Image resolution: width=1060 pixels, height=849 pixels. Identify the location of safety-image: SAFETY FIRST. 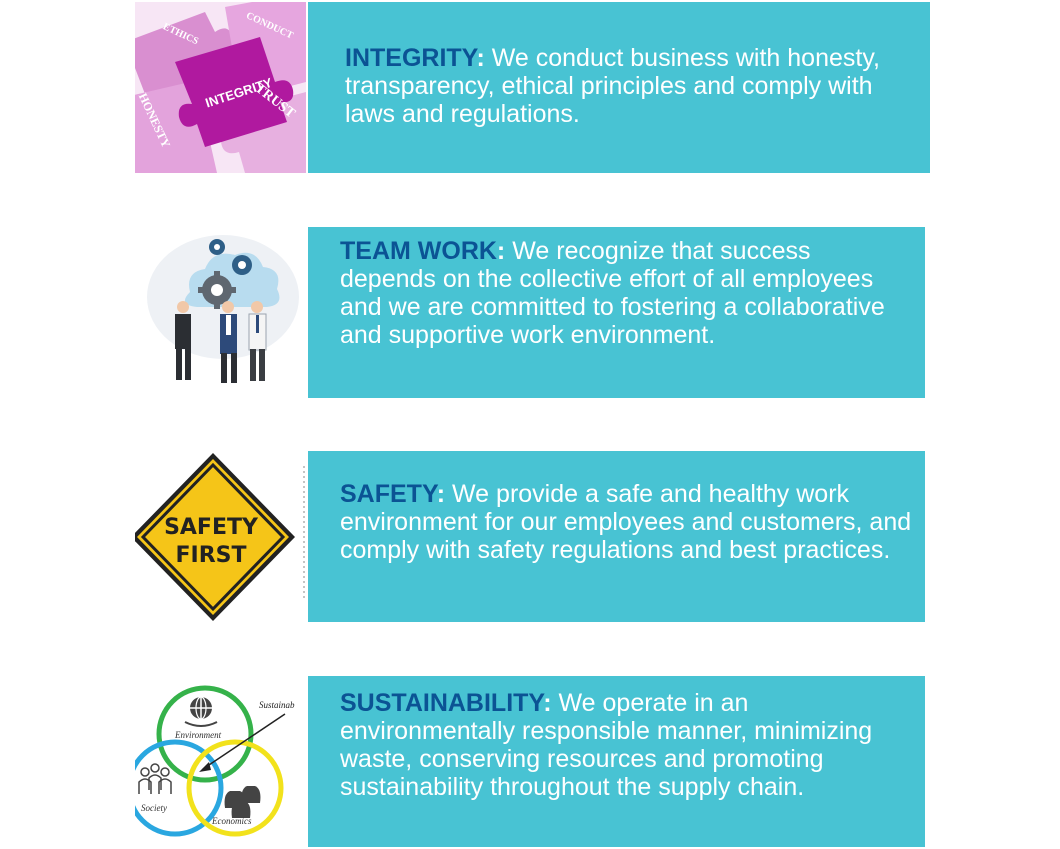
(220, 536).